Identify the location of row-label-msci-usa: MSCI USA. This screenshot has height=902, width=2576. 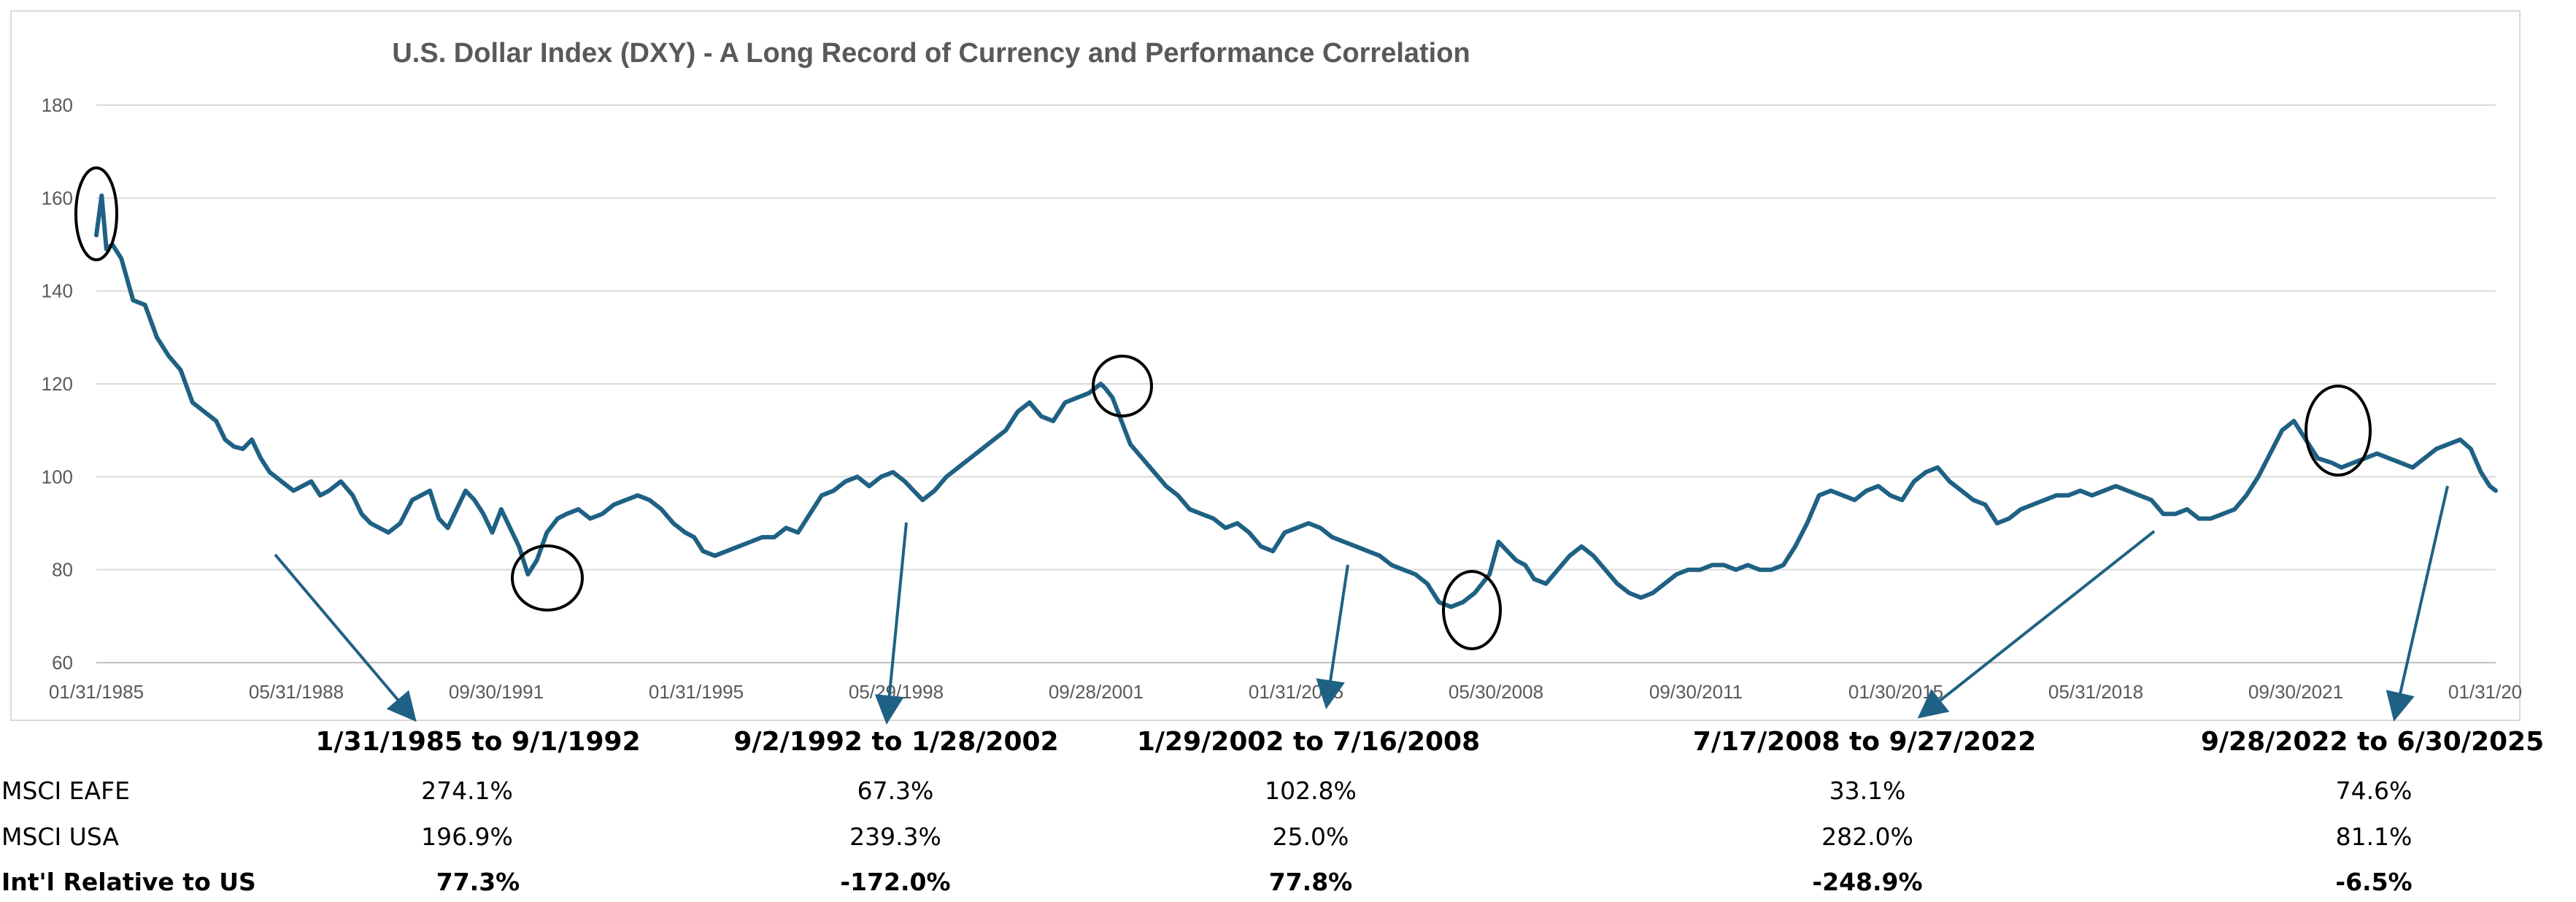
(60, 836).